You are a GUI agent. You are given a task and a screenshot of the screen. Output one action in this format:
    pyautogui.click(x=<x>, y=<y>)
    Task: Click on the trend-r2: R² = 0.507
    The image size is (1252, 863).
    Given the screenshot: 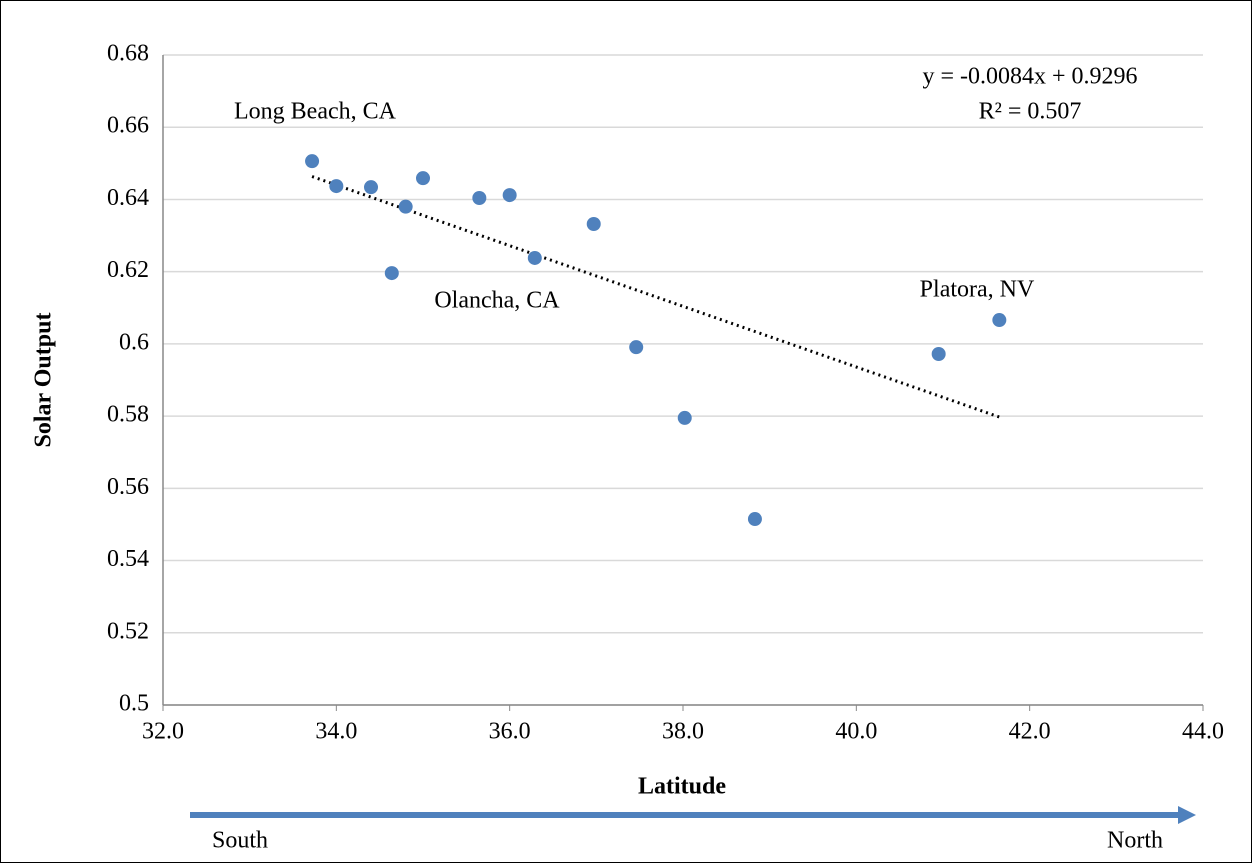 What is the action you would take?
    pyautogui.click(x=1030, y=112)
    